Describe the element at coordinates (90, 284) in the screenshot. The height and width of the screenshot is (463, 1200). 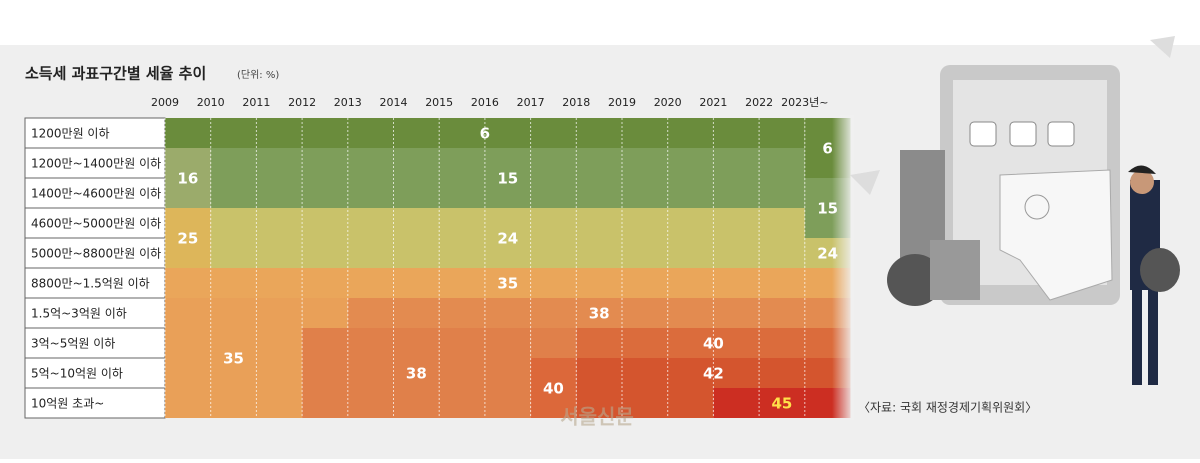
I see `bracket-label: 8800만~1.5억원 이하` at that location.